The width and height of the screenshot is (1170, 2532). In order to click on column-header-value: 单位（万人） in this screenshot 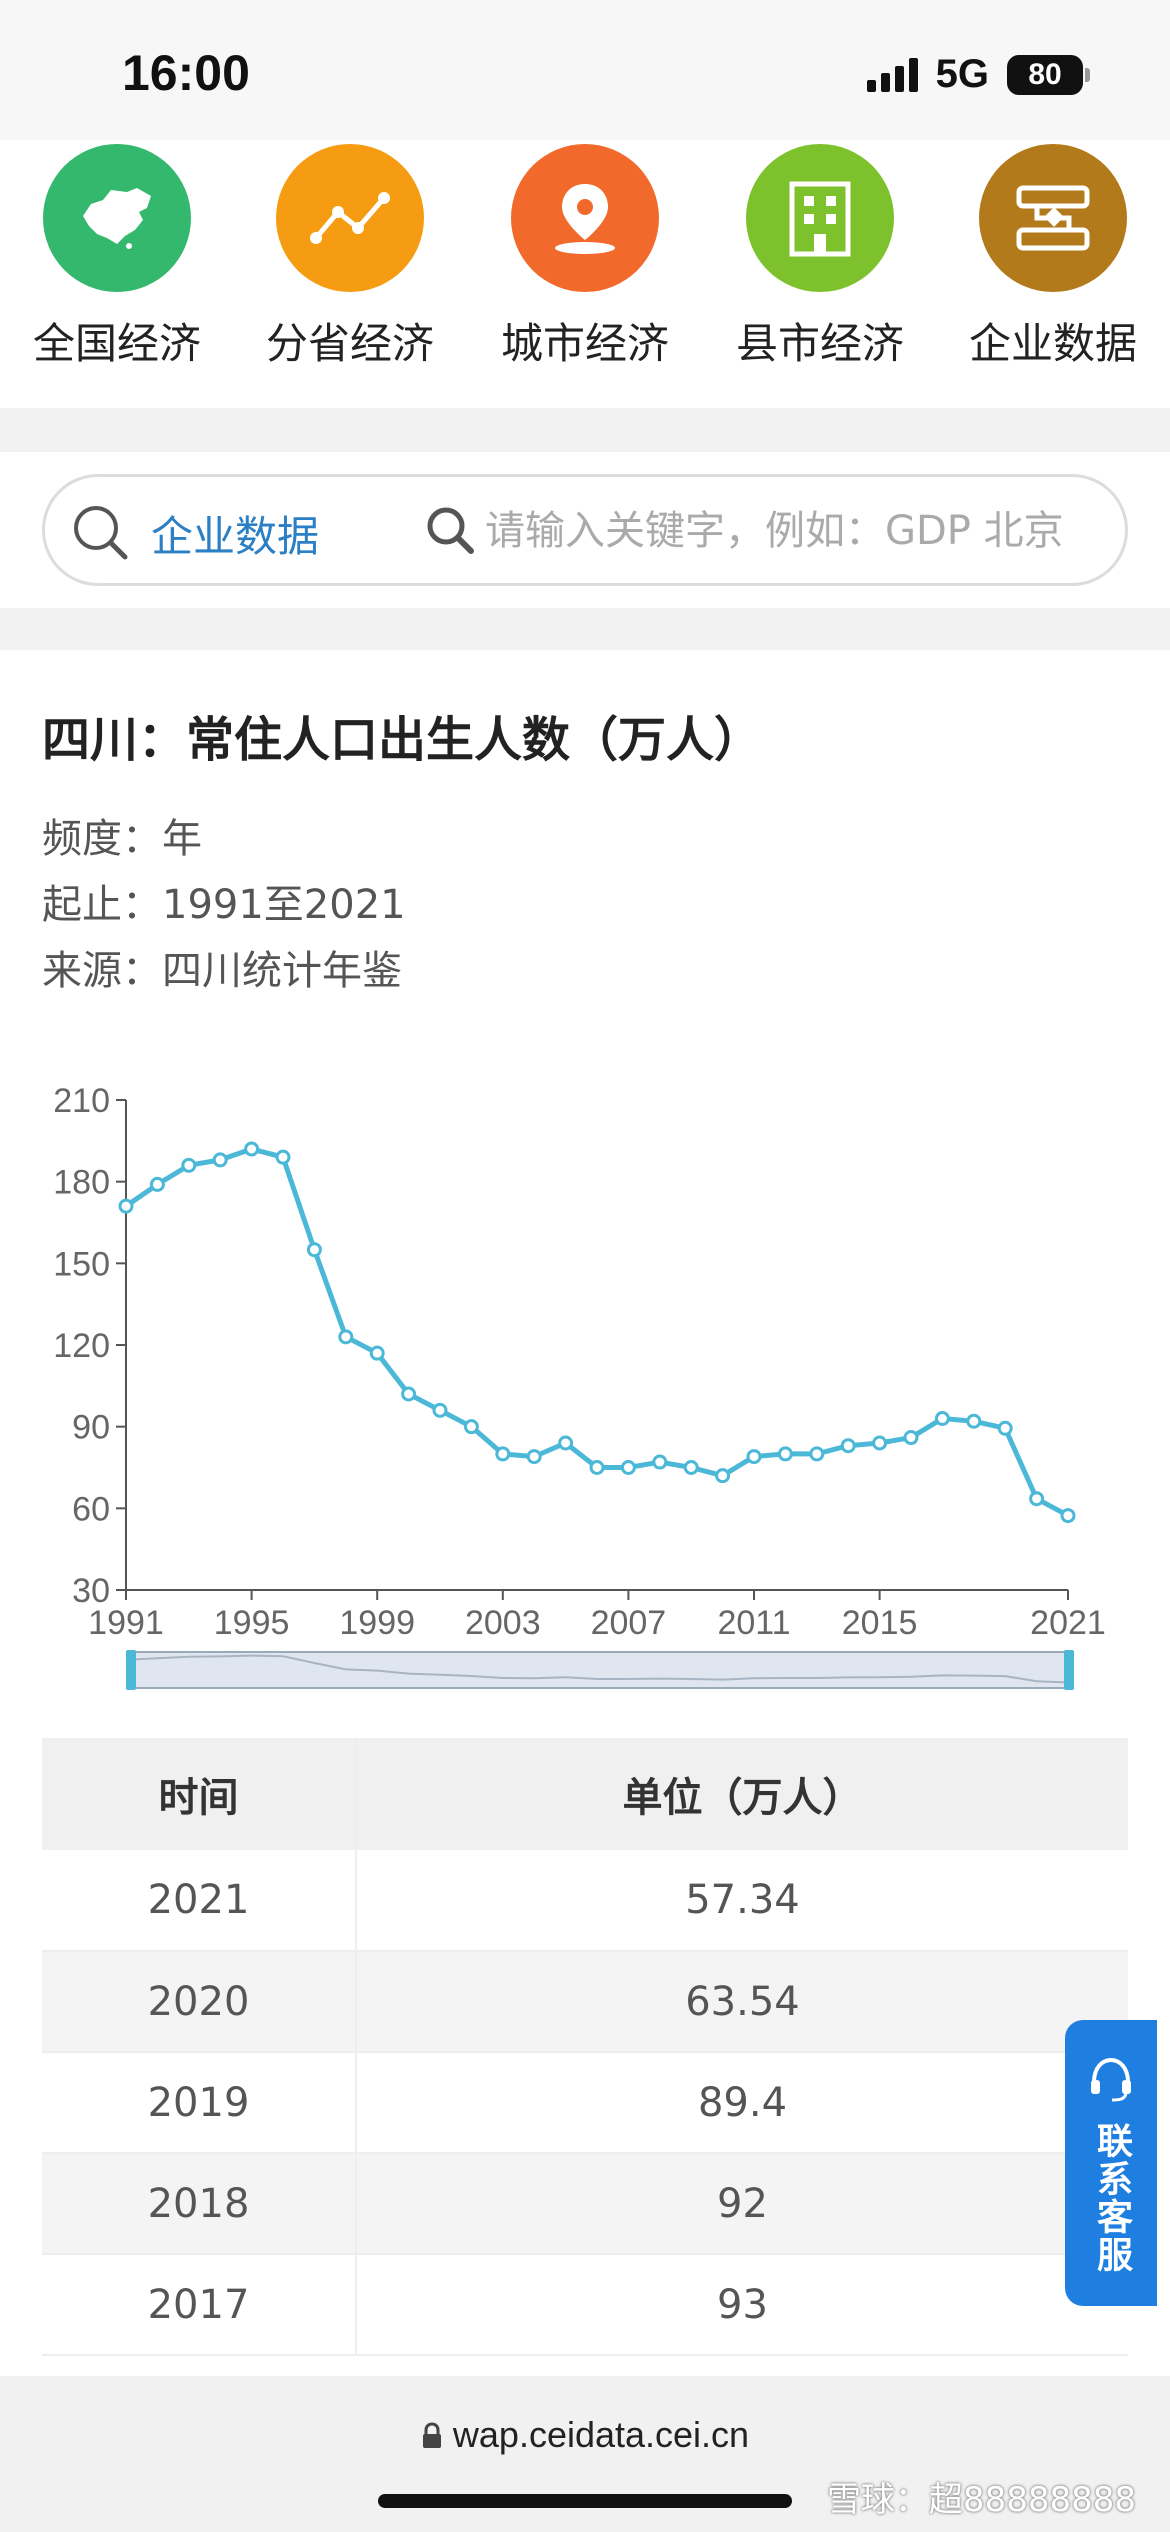, I will do `click(742, 1794)`.